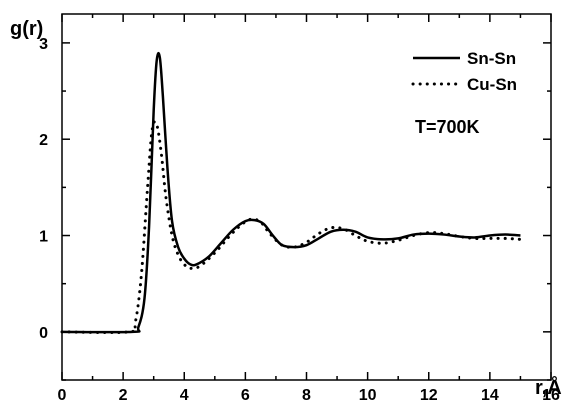 Image resolution: width=577 pixels, height=414 pixels. Describe the element at coordinates (447, 127) in the screenshot. I see `temperature-annotation: T=700K` at that location.